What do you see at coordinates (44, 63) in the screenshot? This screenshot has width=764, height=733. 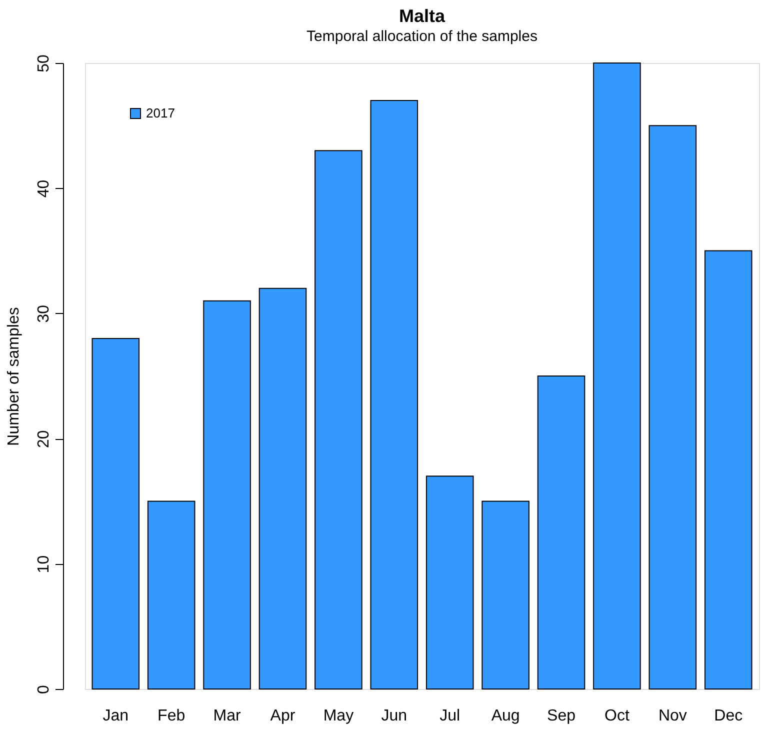 I see `y-tick-label: 50` at bounding box center [44, 63].